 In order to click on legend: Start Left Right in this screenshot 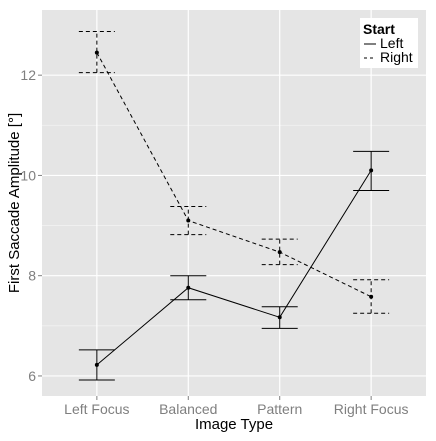, I will do `click(389, 43)`.